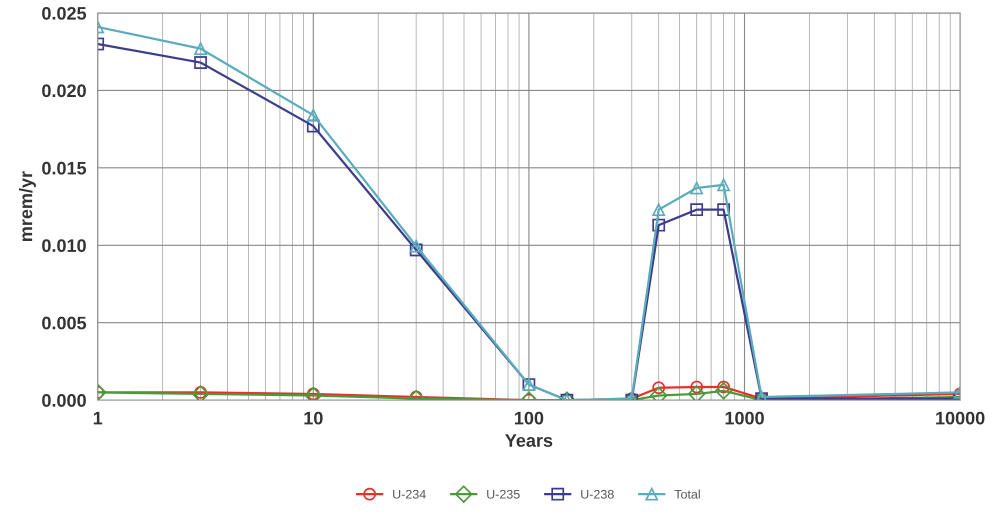 The height and width of the screenshot is (521, 997). Describe the element at coordinates (960, 418) in the screenshot. I see `x-tick-label: 10000` at that location.